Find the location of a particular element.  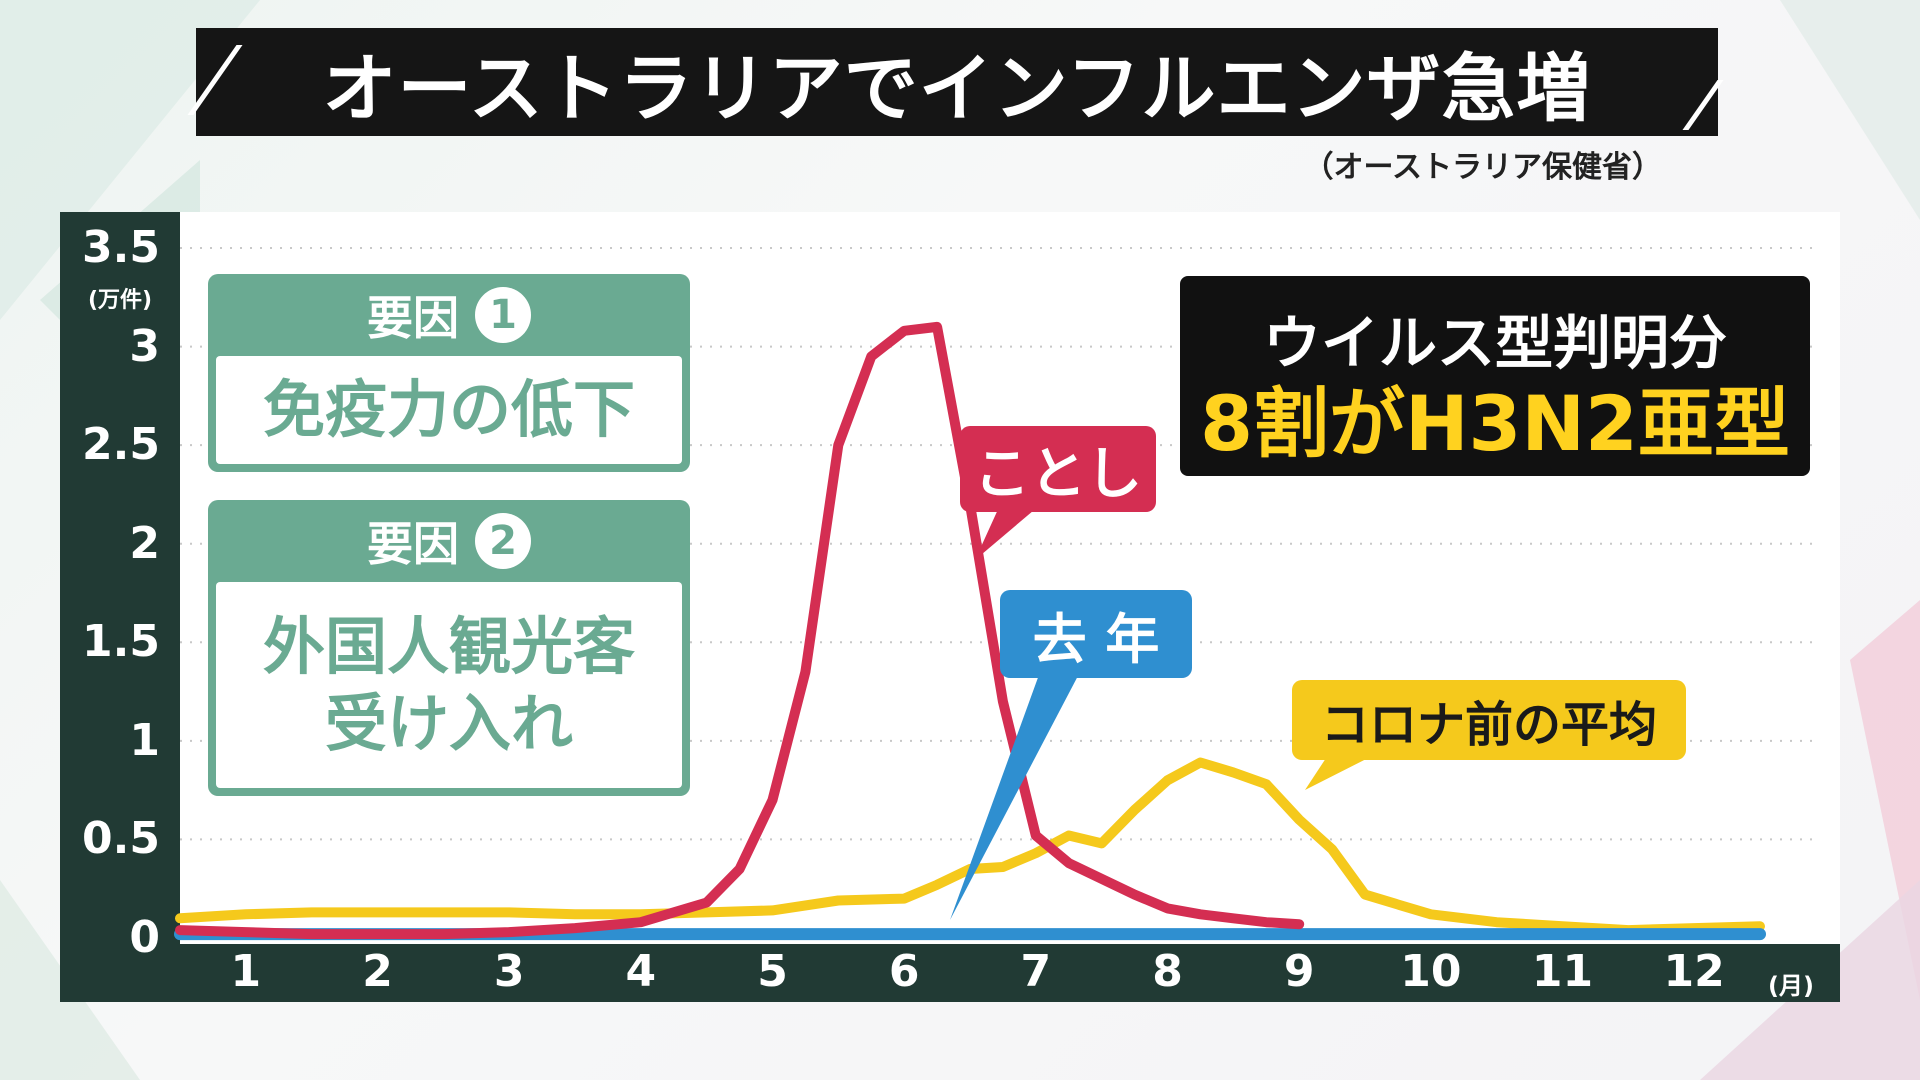

title-bar: オーストラリアでインフルエンザ急増 is located at coordinates (957, 82).